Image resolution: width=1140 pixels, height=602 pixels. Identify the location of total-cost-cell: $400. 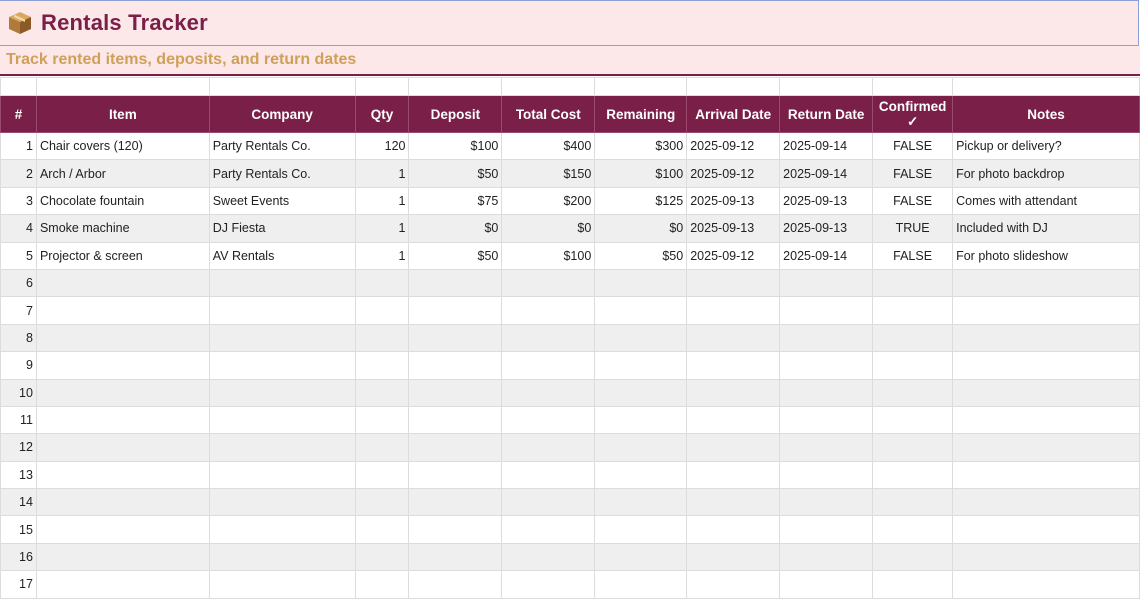
(548, 146).